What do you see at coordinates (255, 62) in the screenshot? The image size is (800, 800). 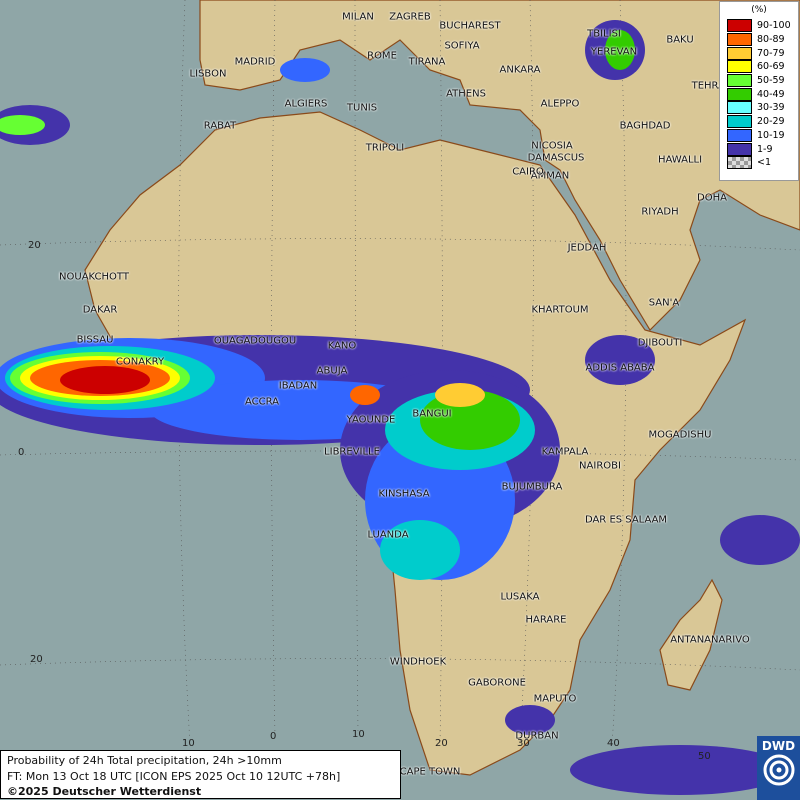 I see `city-label: MADRID` at bounding box center [255, 62].